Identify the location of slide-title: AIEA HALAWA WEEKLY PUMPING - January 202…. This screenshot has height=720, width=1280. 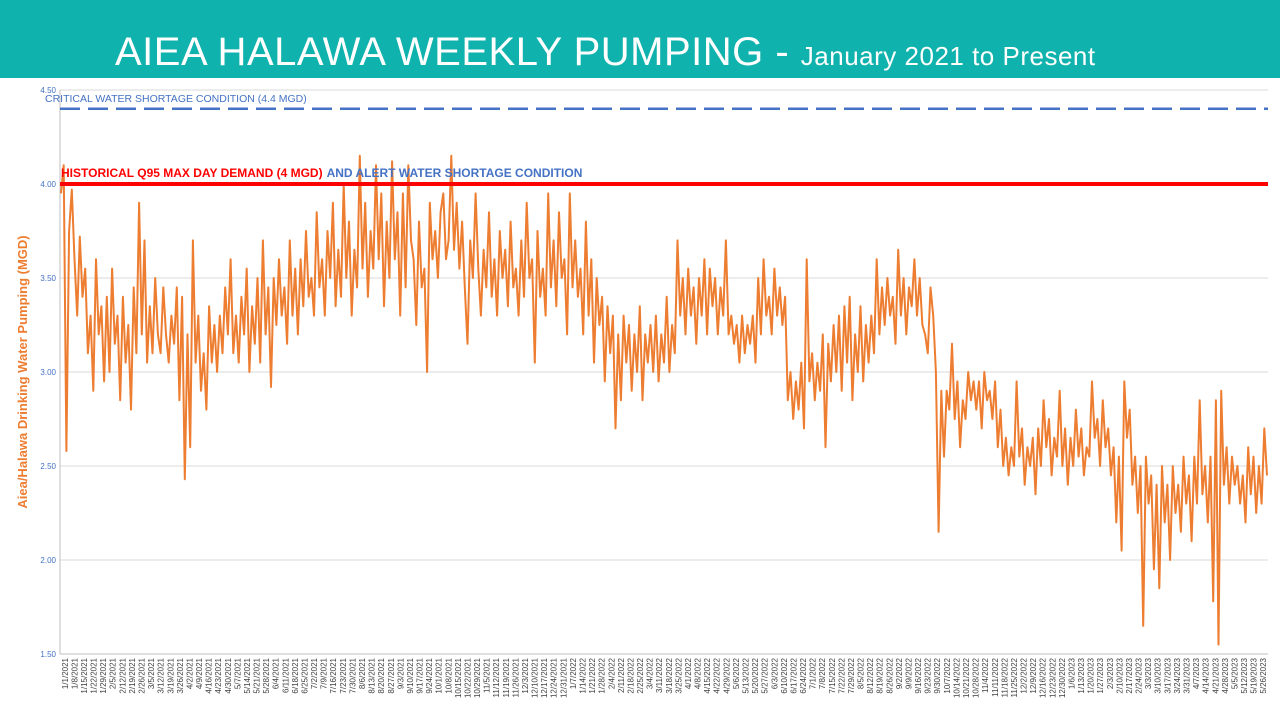
(605, 52).